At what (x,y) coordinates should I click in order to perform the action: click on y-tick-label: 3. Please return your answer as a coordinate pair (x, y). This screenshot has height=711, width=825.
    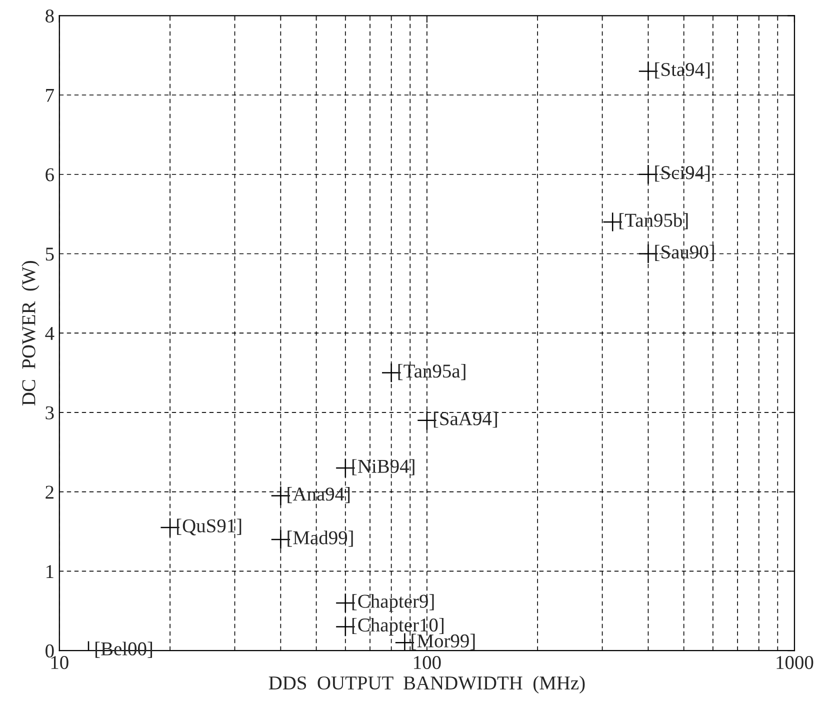
    Looking at the image, I should click on (50, 413).